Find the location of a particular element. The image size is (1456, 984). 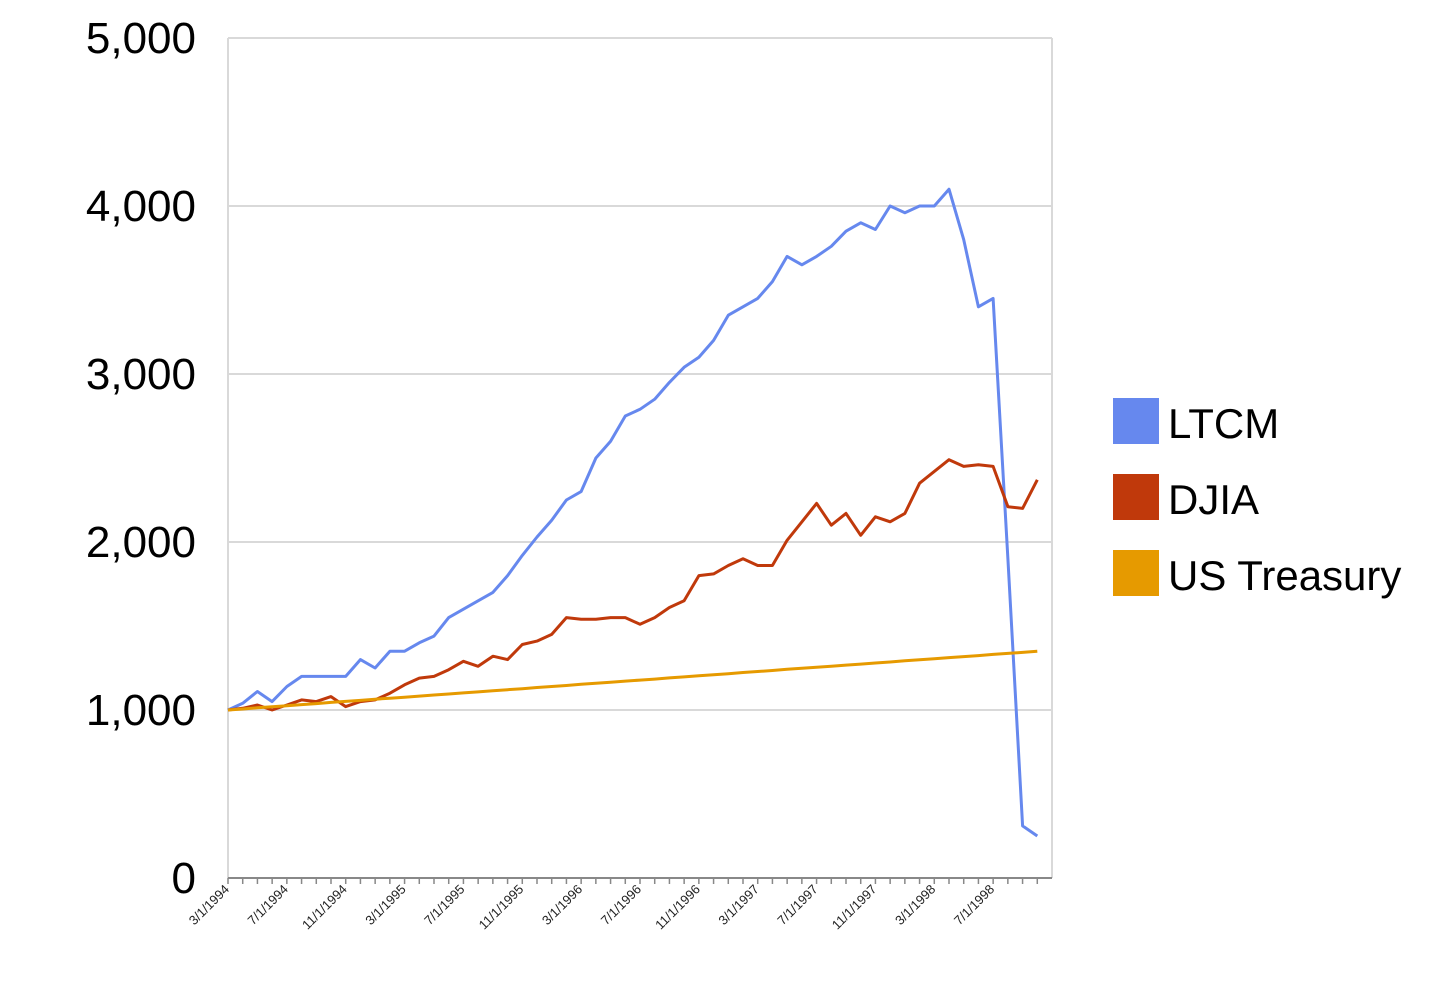

x-tick-label: 11/1/1995 is located at coordinates (501, 907).